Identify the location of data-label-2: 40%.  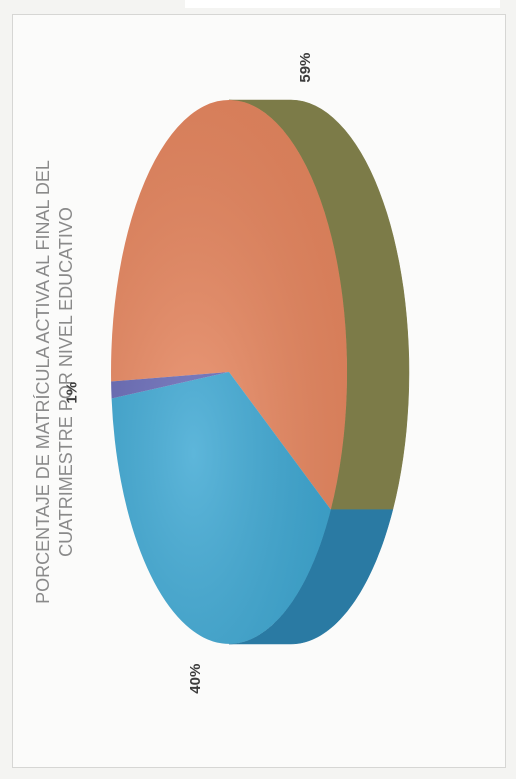
(195, 679).